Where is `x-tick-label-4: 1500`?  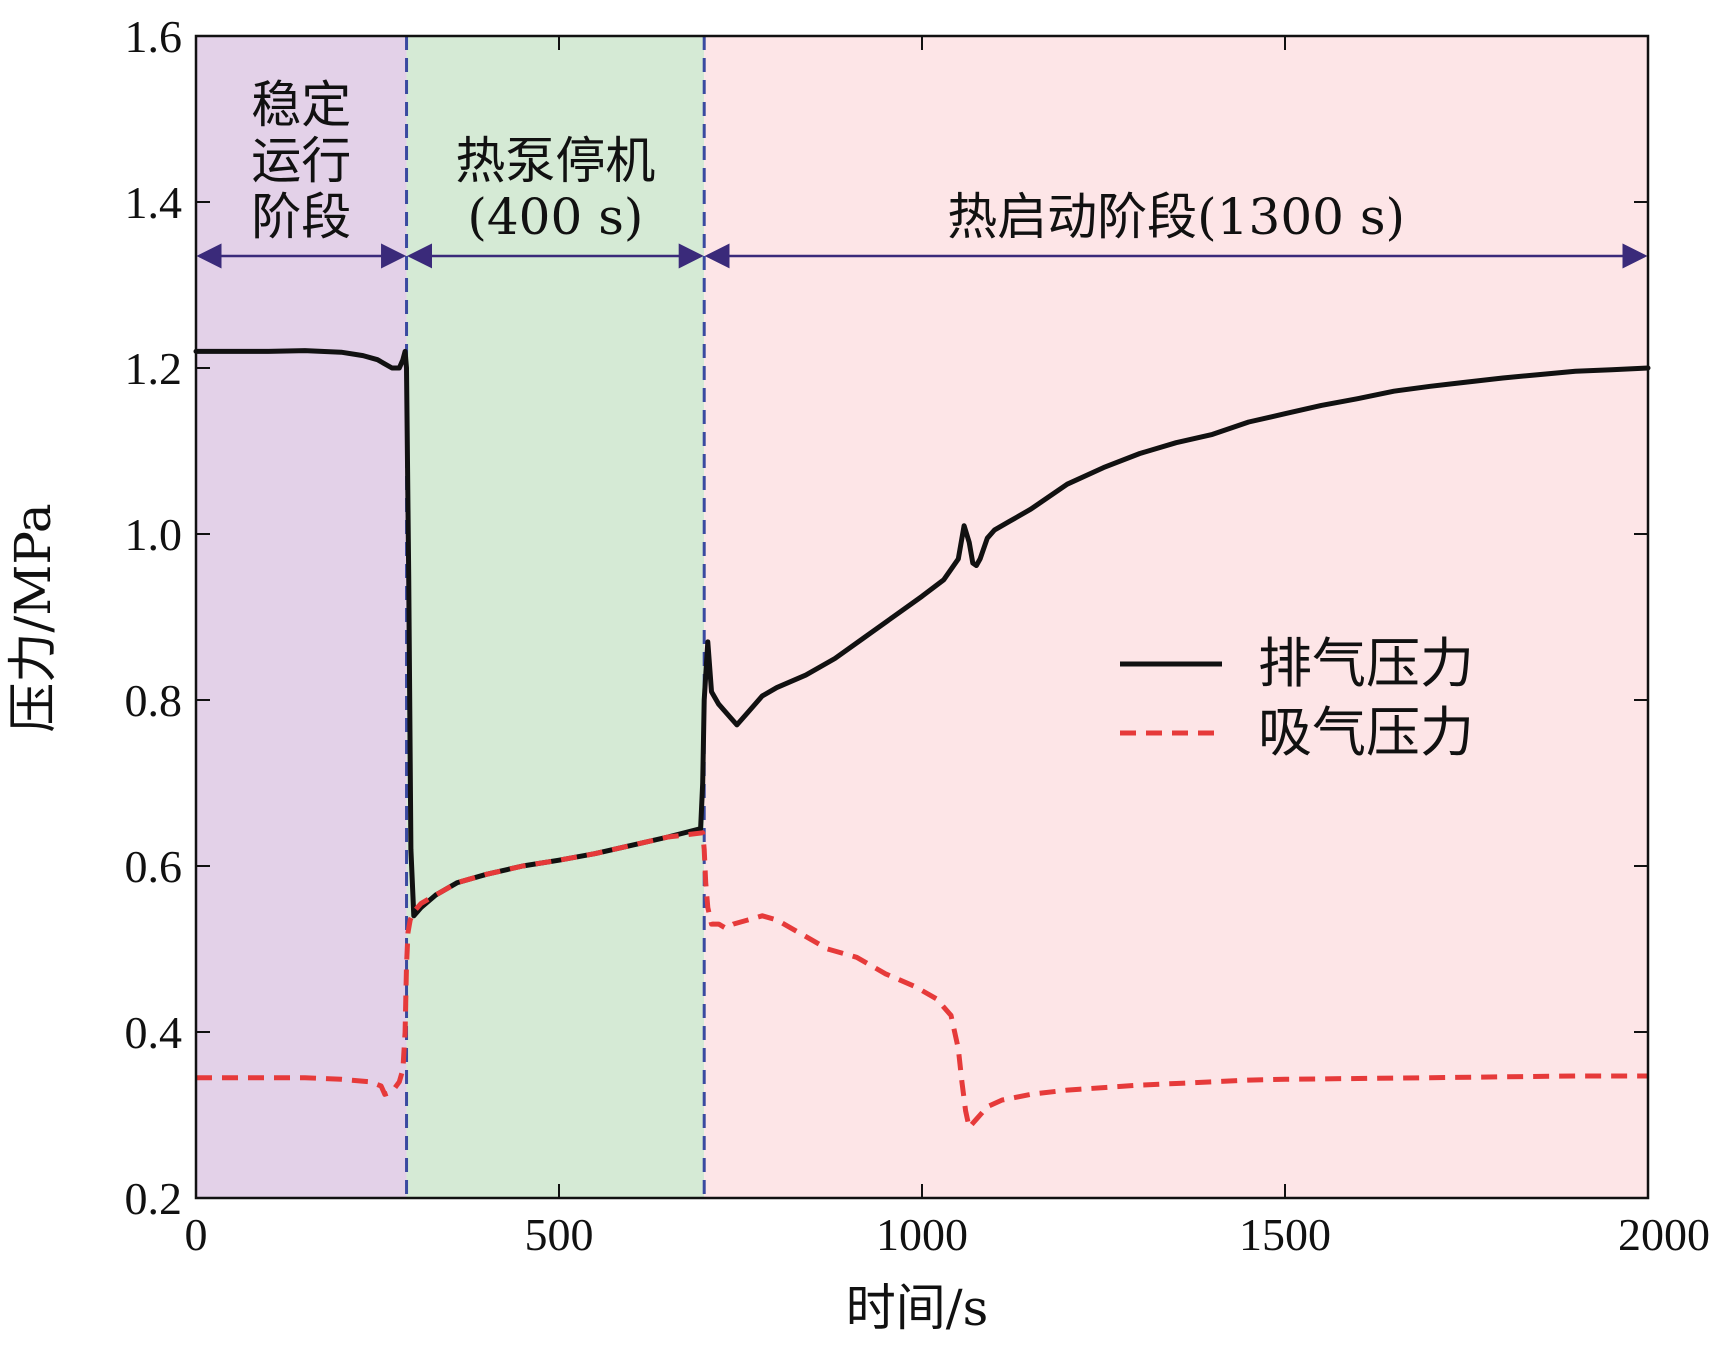
x-tick-label-4: 1500 is located at coordinates (1285, 1234).